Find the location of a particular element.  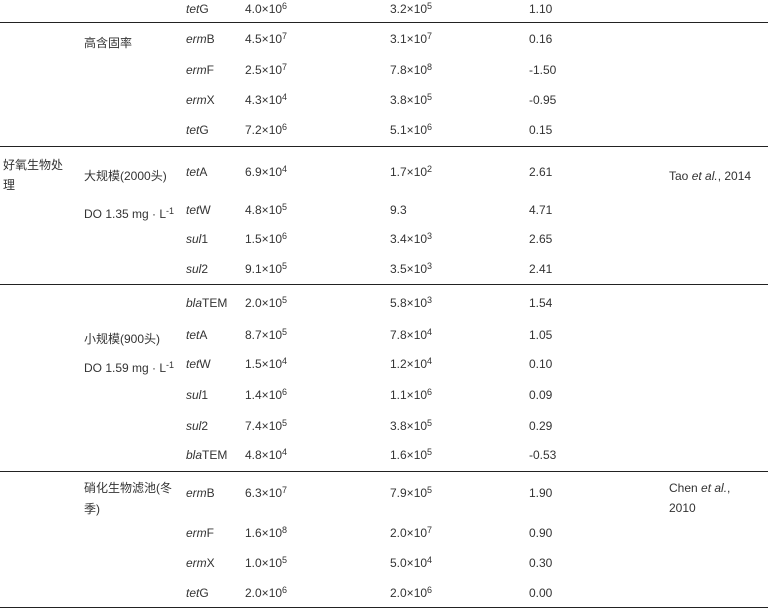

scale-label: 大规模(2000头) is located at coordinates (125, 176).